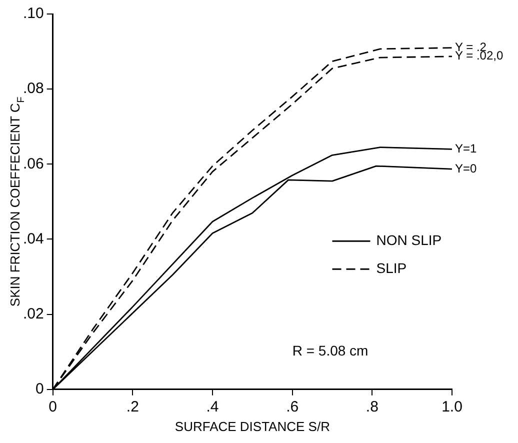 The height and width of the screenshot is (443, 518). What do you see at coordinates (372, 407) in the screenshot?
I see `x-tick-label: .8` at bounding box center [372, 407].